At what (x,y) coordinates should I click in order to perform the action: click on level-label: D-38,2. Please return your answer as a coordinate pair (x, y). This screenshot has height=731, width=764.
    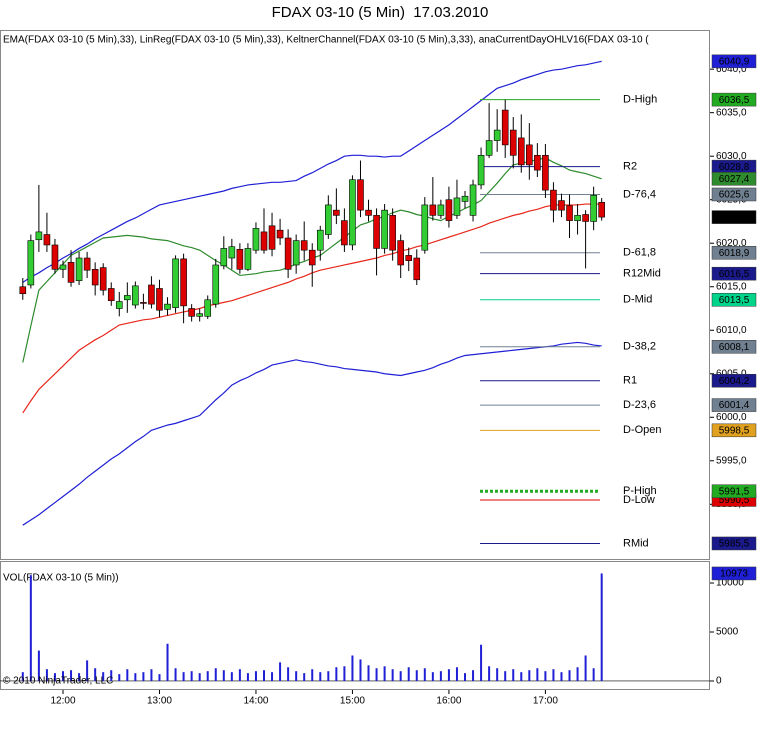
    Looking at the image, I should click on (639, 347).